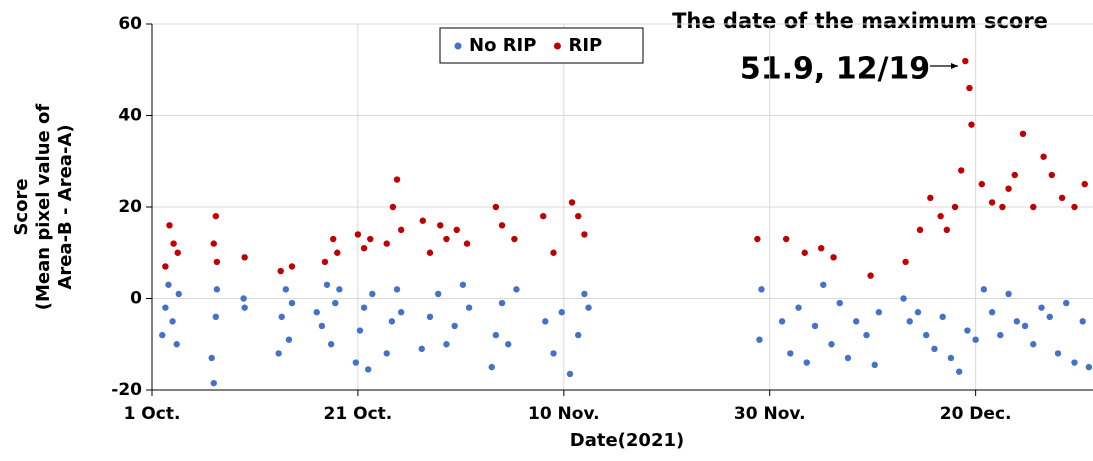 The height and width of the screenshot is (461, 1093). What do you see at coordinates (627, 440) in the screenshot?
I see `x-axis-label: Date(2021)` at bounding box center [627, 440].